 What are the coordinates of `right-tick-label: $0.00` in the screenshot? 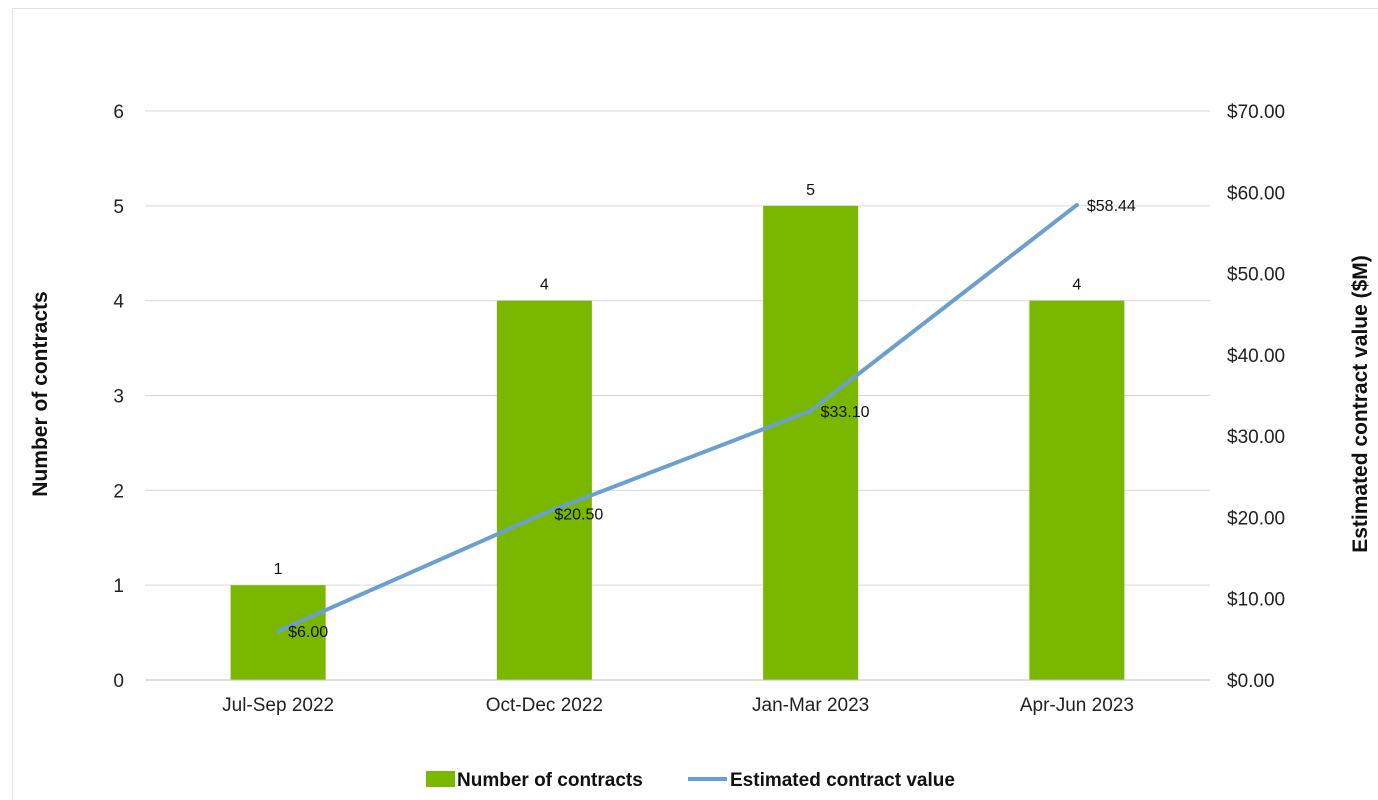 It's located at (1251, 681).